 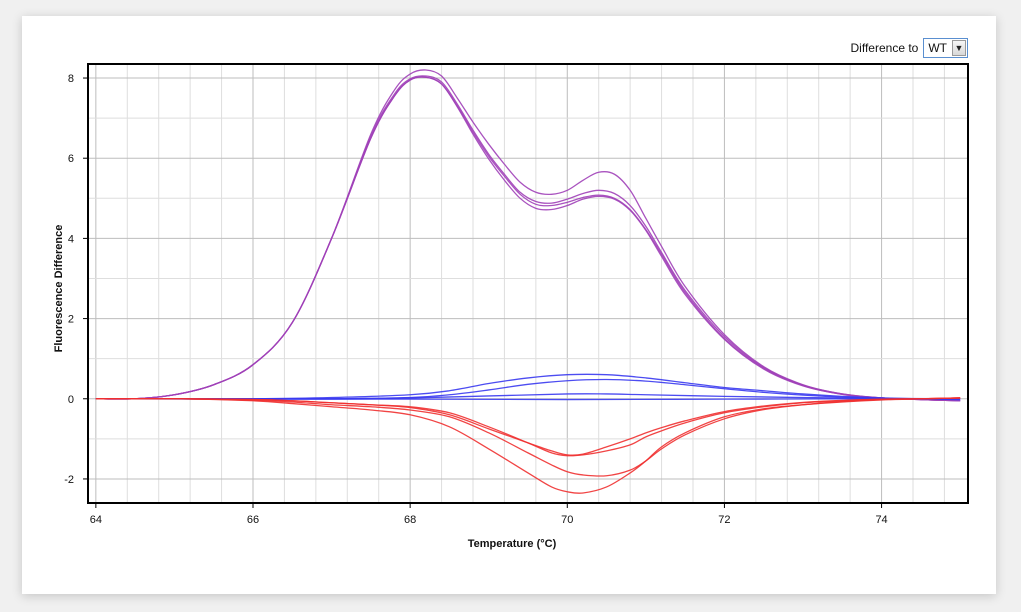 What do you see at coordinates (71, 79) in the screenshot?
I see `y-tick-label: 8` at bounding box center [71, 79].